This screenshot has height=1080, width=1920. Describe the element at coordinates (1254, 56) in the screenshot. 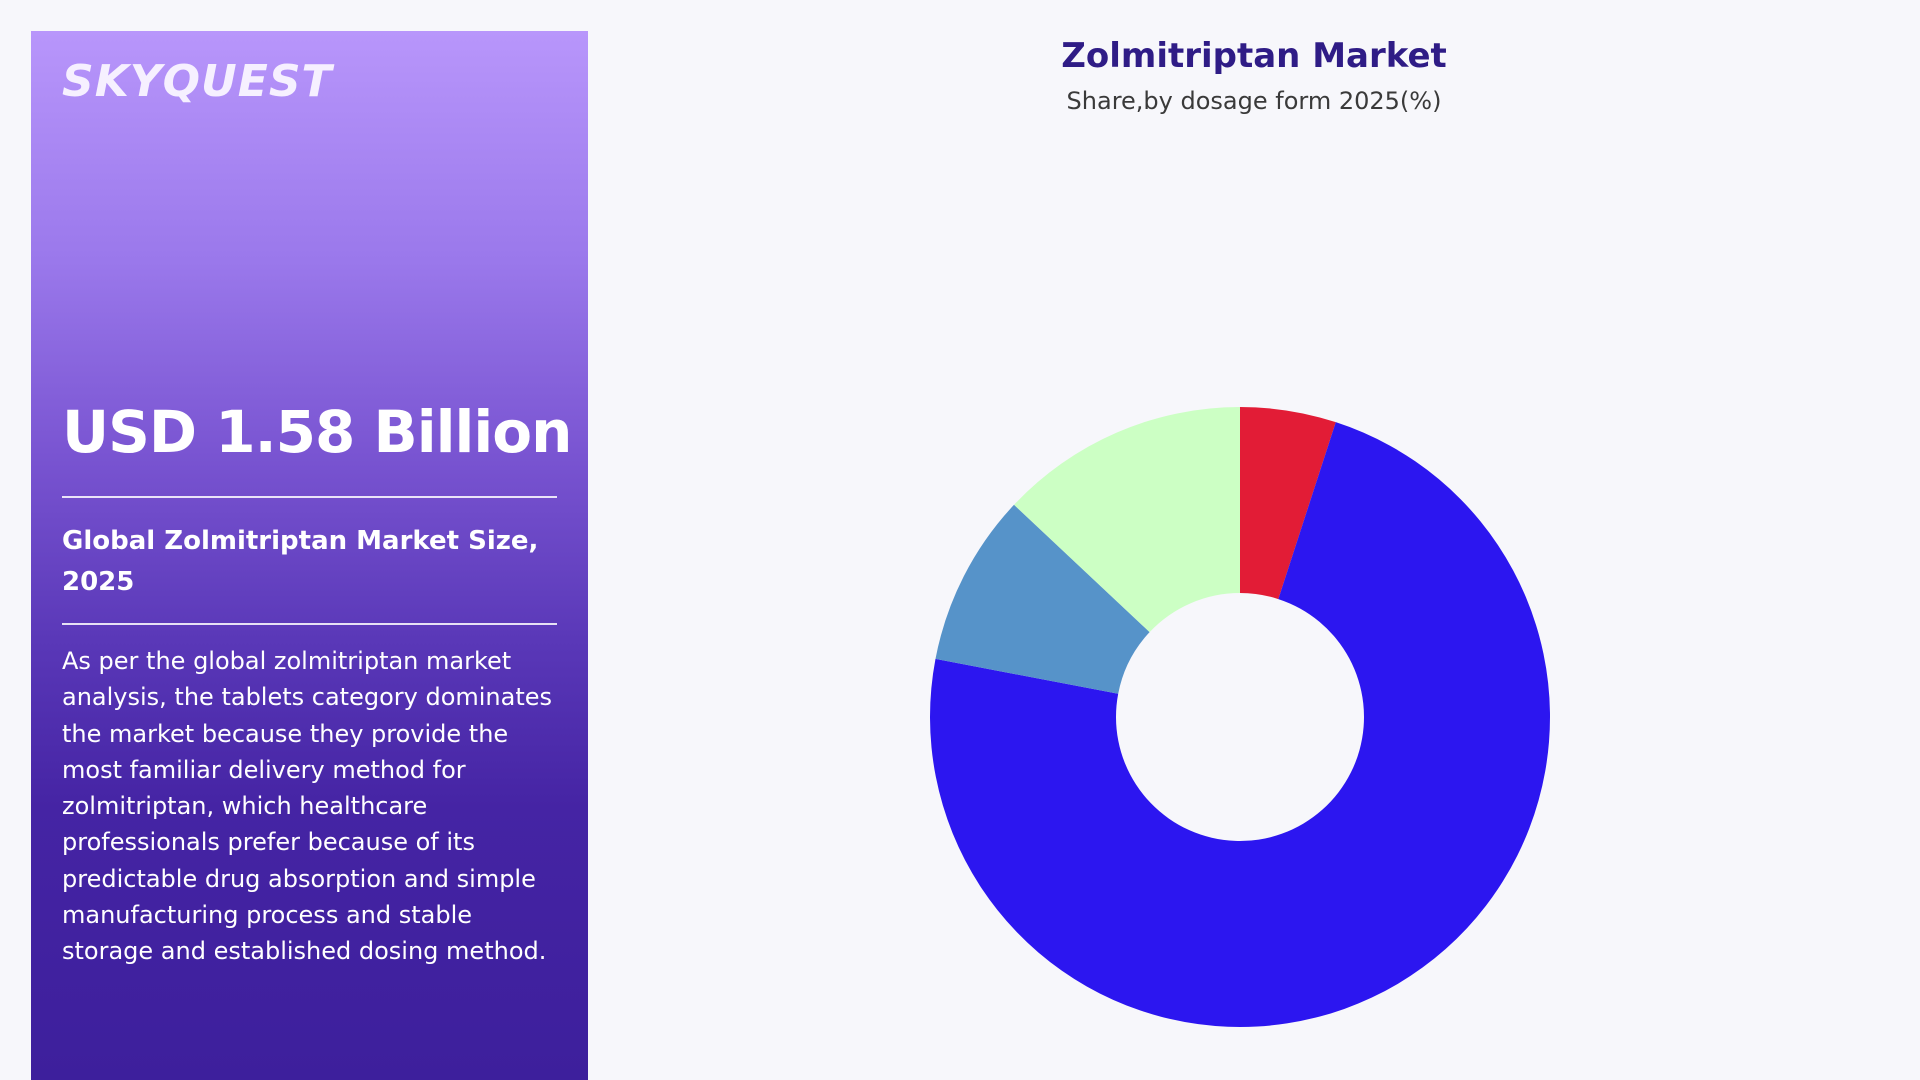

I see `chart-title: Zolmitriptan Market` at that location.